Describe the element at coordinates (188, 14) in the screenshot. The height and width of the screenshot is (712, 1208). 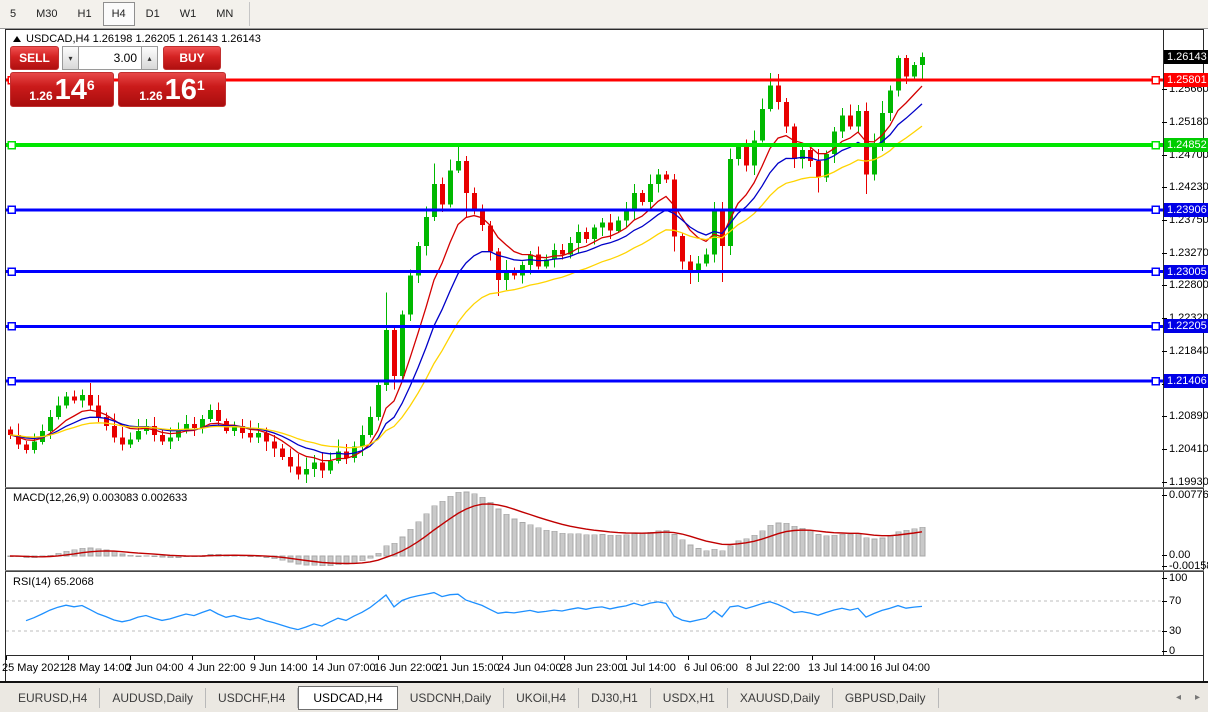
I see `timeframe-button-w1: W1` at that location.